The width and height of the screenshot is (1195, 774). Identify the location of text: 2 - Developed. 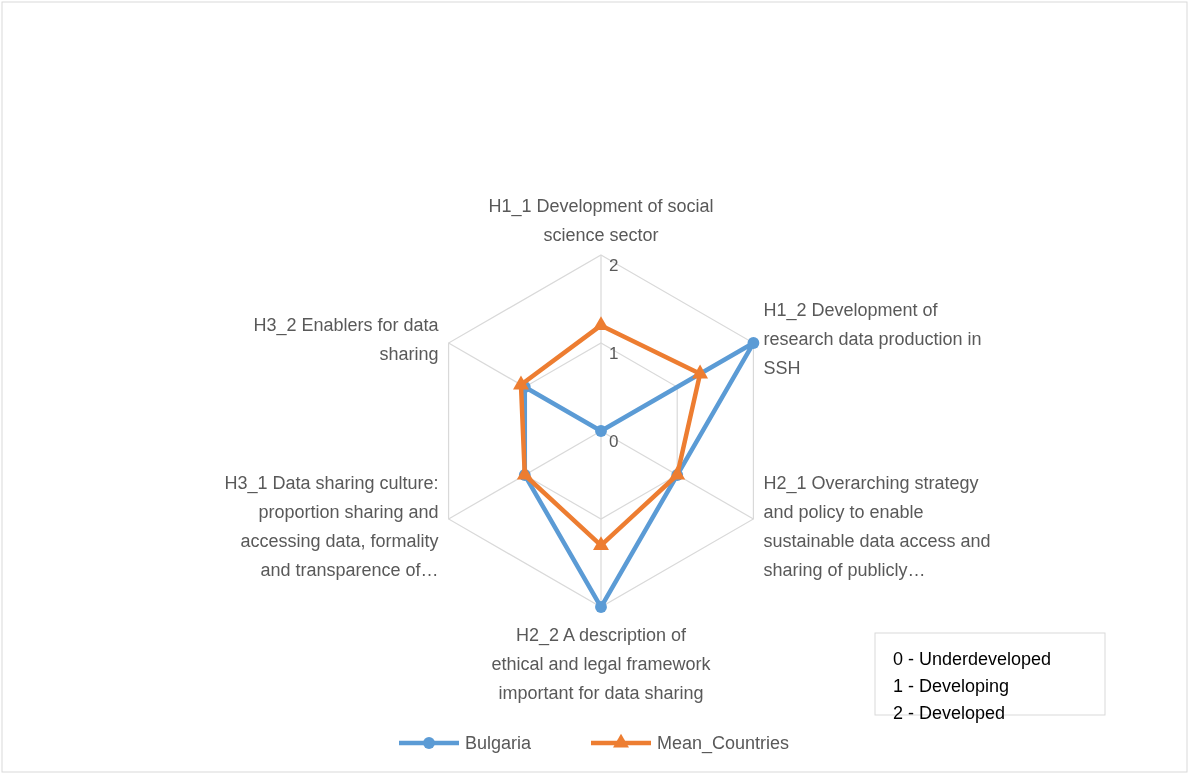
(949, 713).